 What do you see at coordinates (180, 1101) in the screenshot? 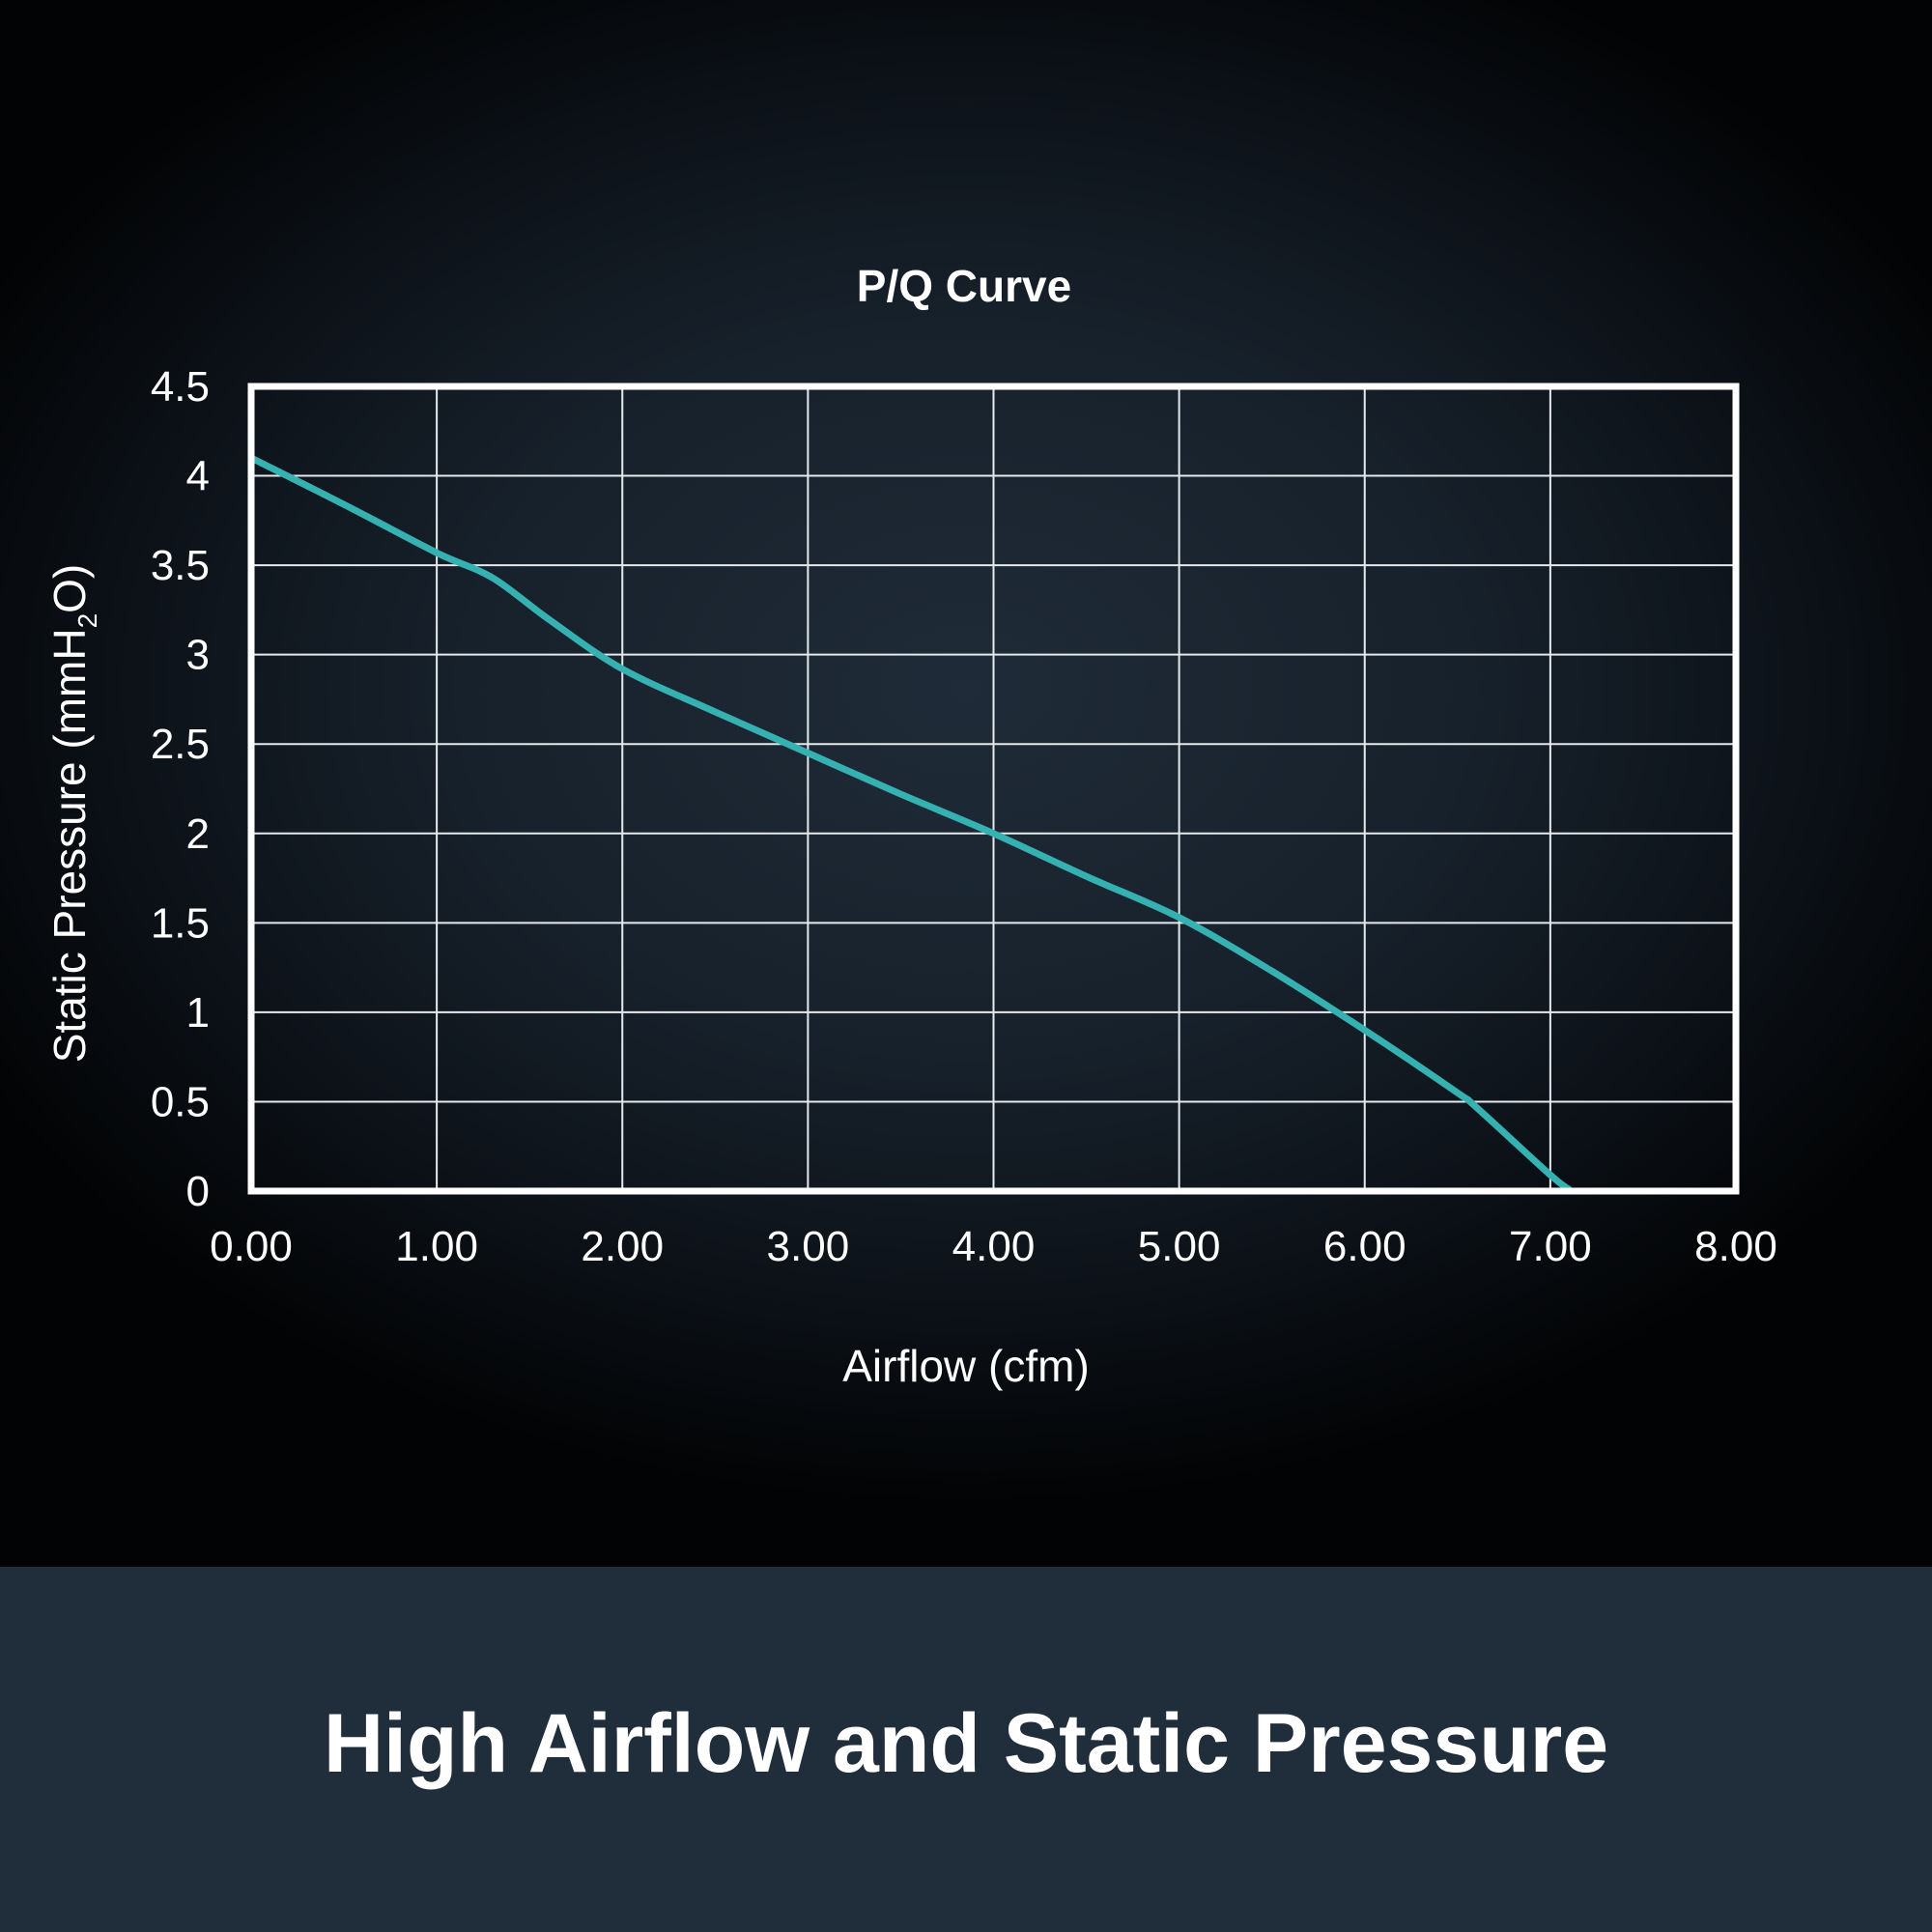
I see `y-tick-label: 0.5` at bounding box center [180, 1101].